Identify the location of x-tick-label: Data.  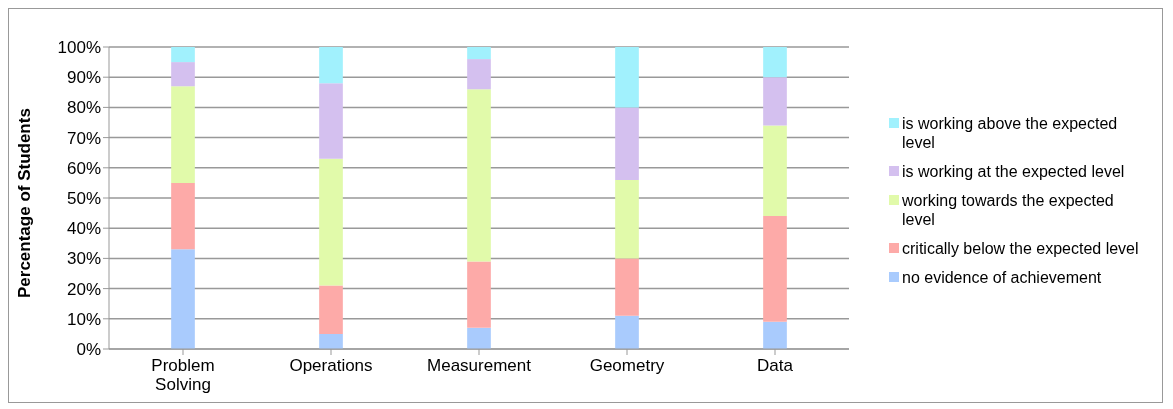
(775, 365).